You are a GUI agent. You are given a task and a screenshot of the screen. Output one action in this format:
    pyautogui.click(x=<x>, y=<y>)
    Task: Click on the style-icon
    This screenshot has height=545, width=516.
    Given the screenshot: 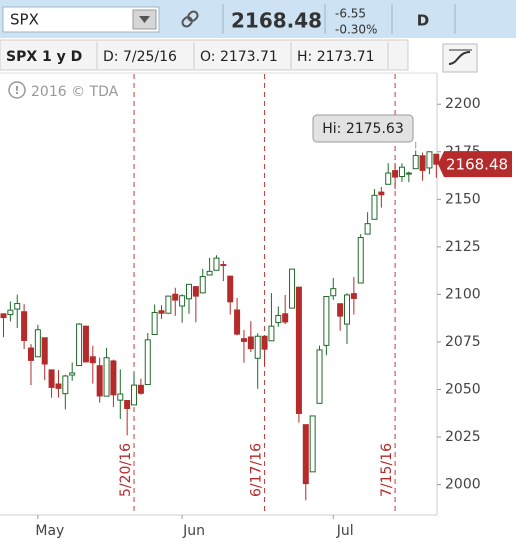 What is the action you would take?
    pyautogui.click(x=459, y=58)
    